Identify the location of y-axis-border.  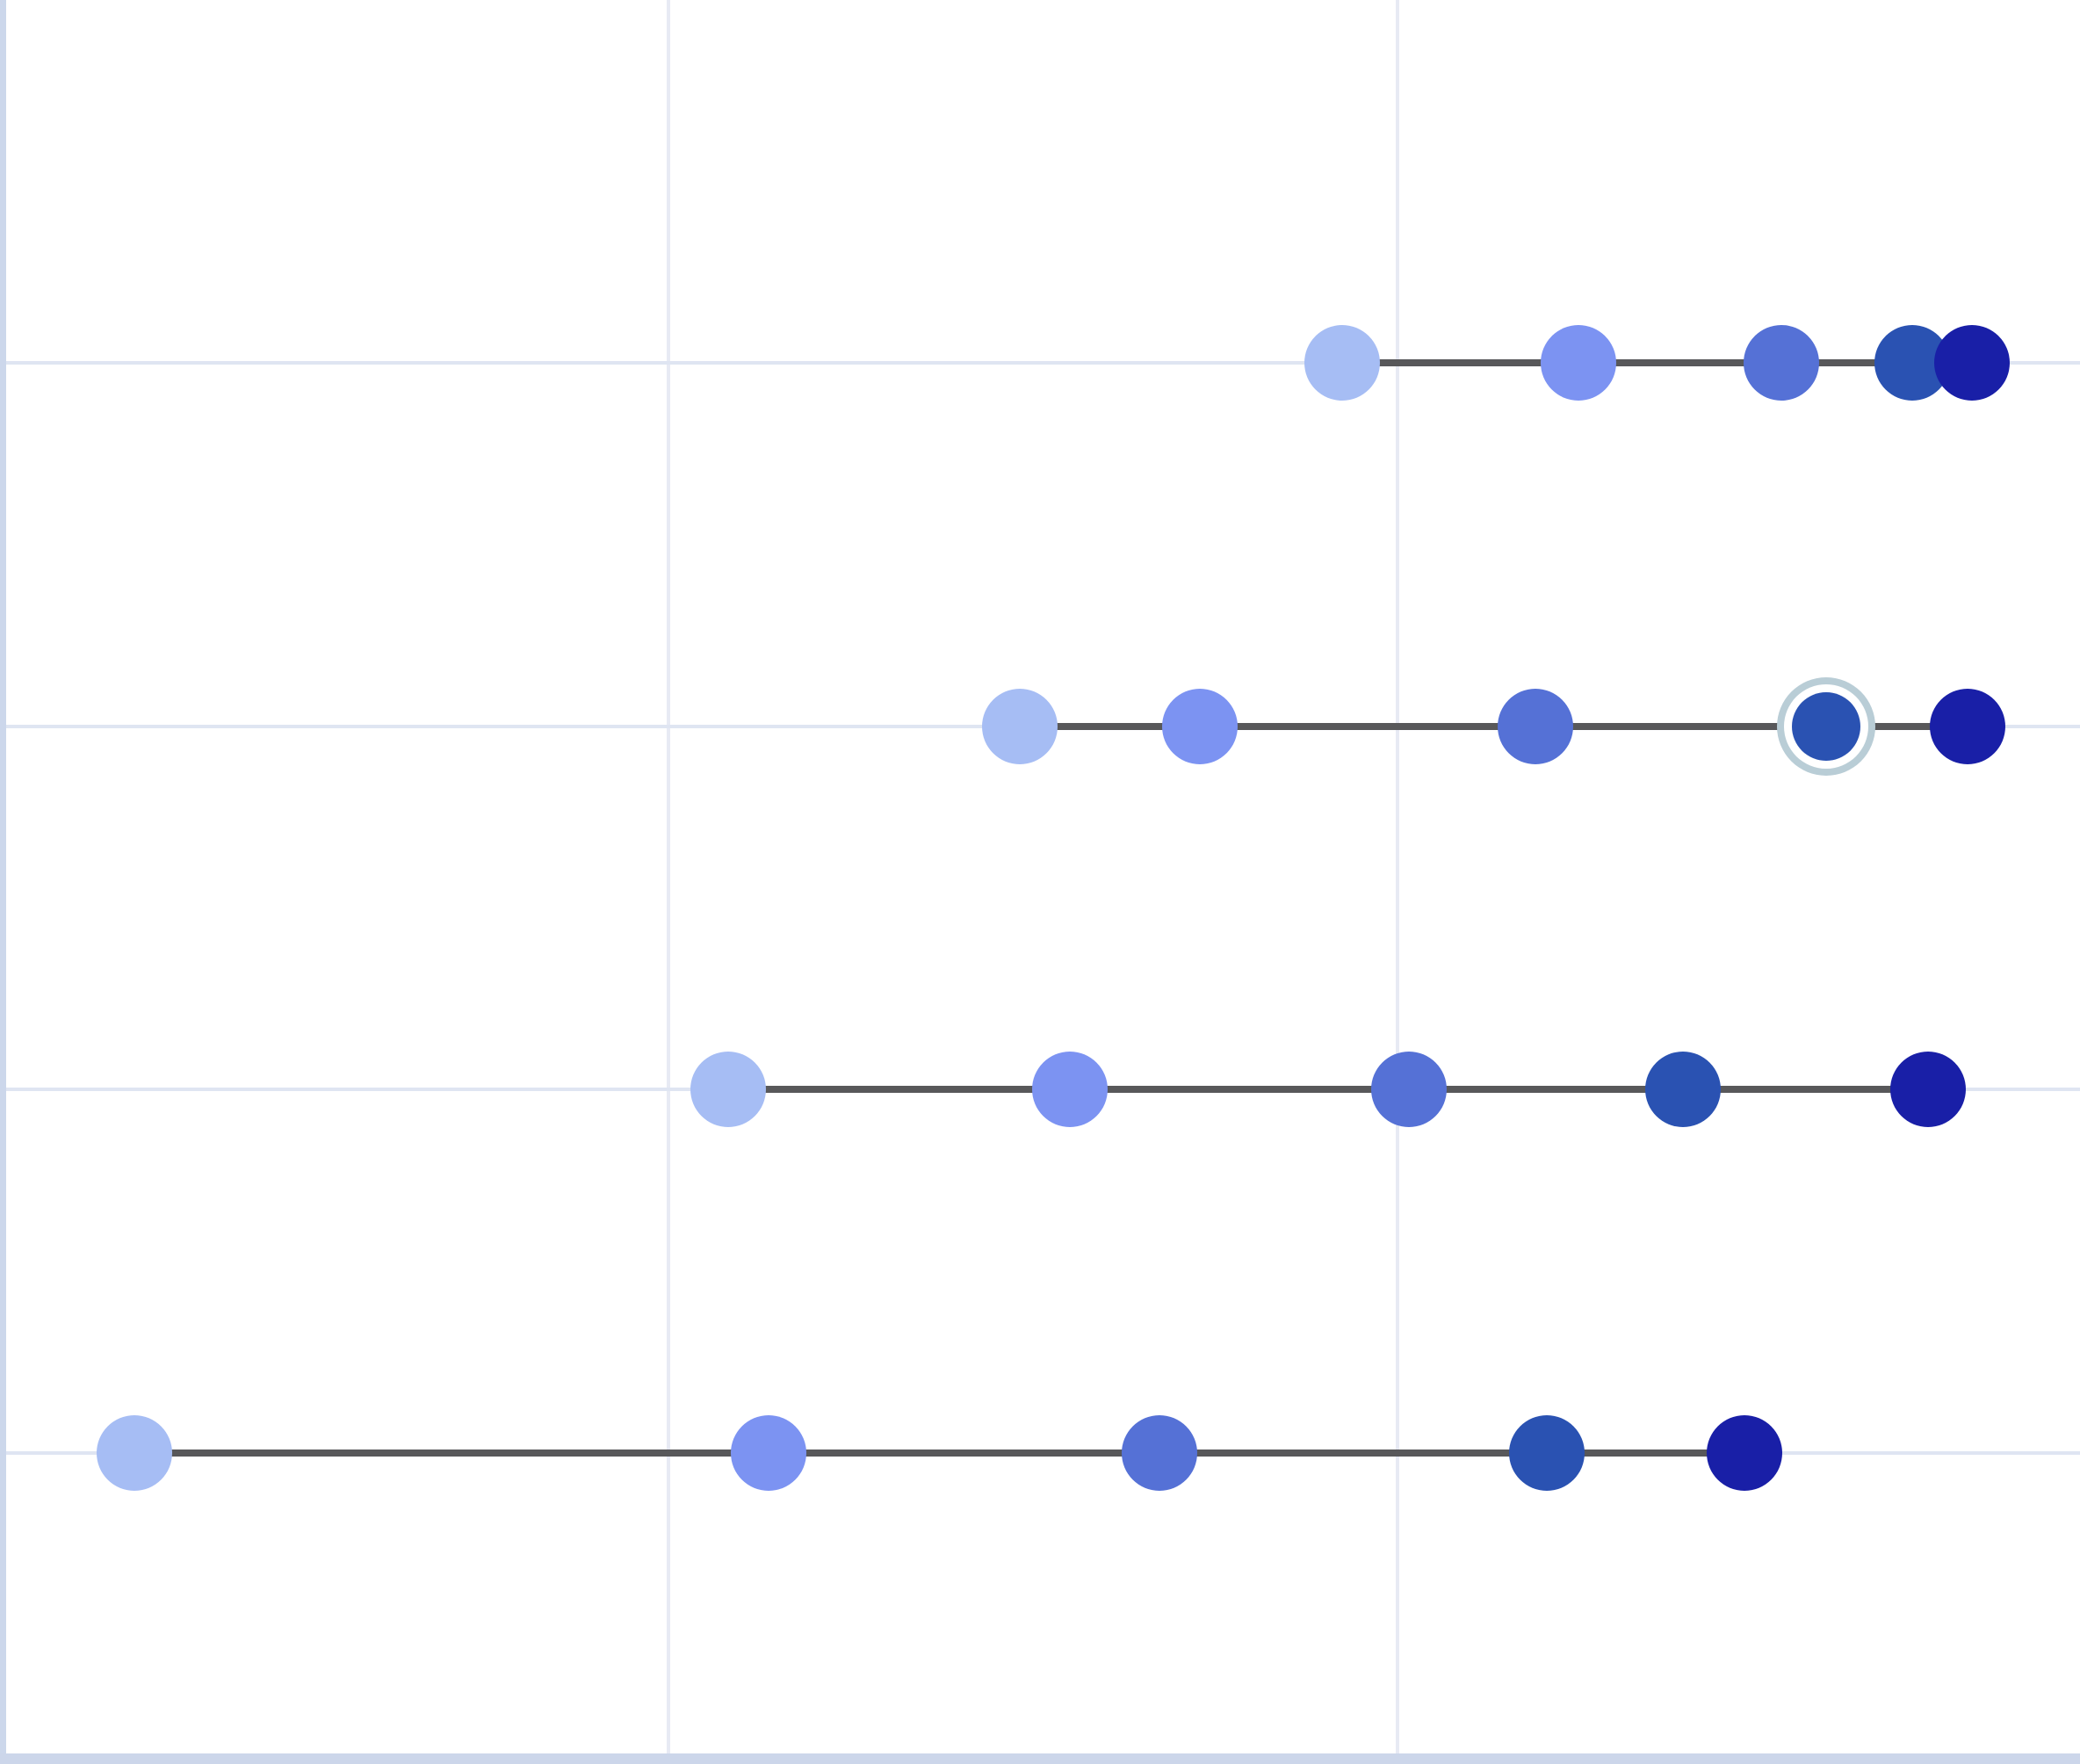
(3, 876).